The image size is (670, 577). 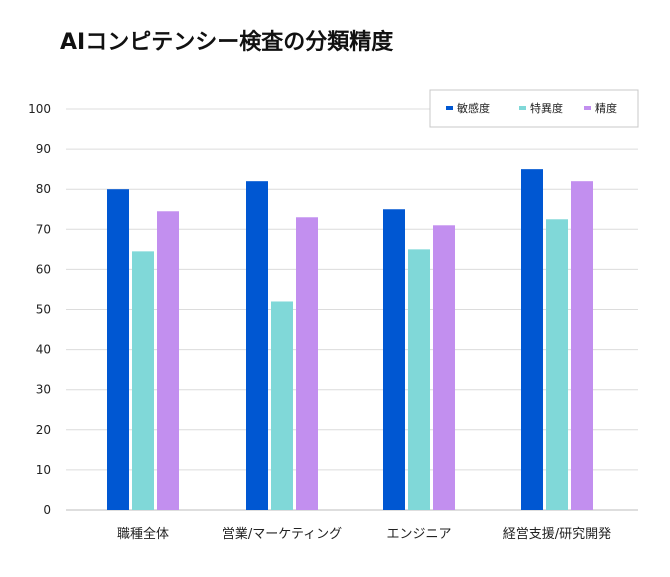 I want to click on y-axis-ticks: 0 10 20 30 40 50 60 70 80 90 100, so click(x=39, y=309).